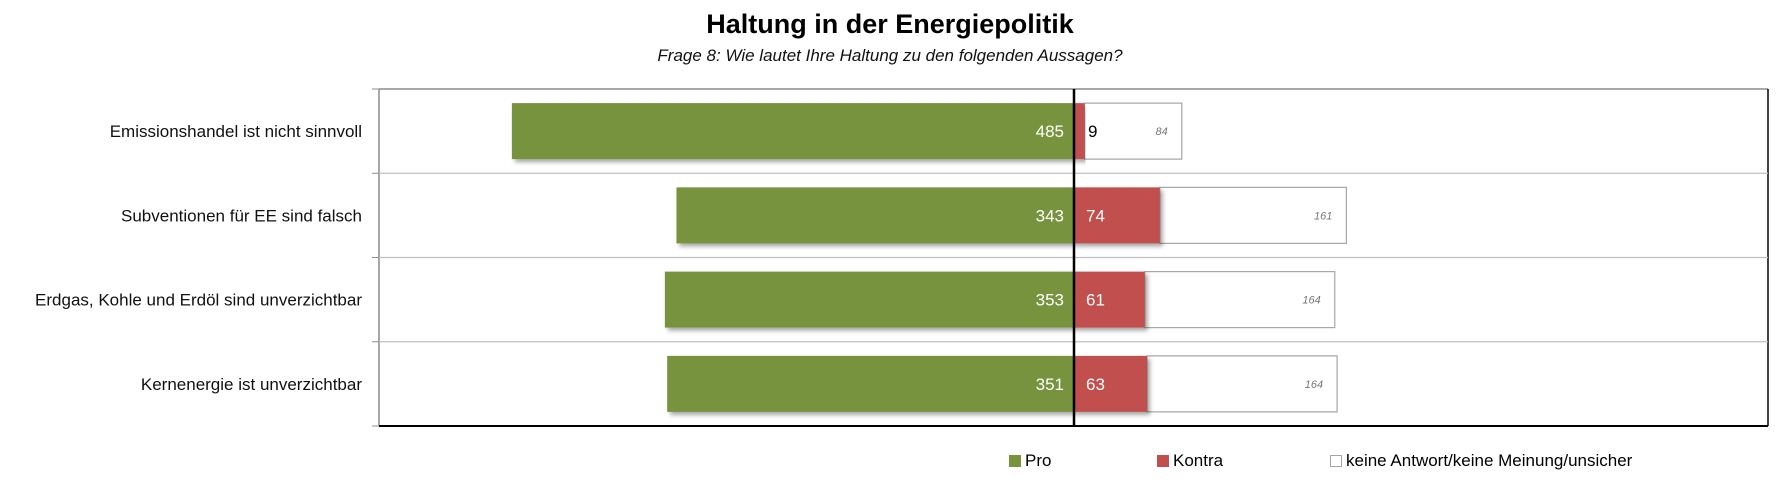 The width and height of the screenshot is (1780, 483). Describe the element at coordinates (1092, 131) in the screenshot. I see `data-label-kontra: 9` at that location.